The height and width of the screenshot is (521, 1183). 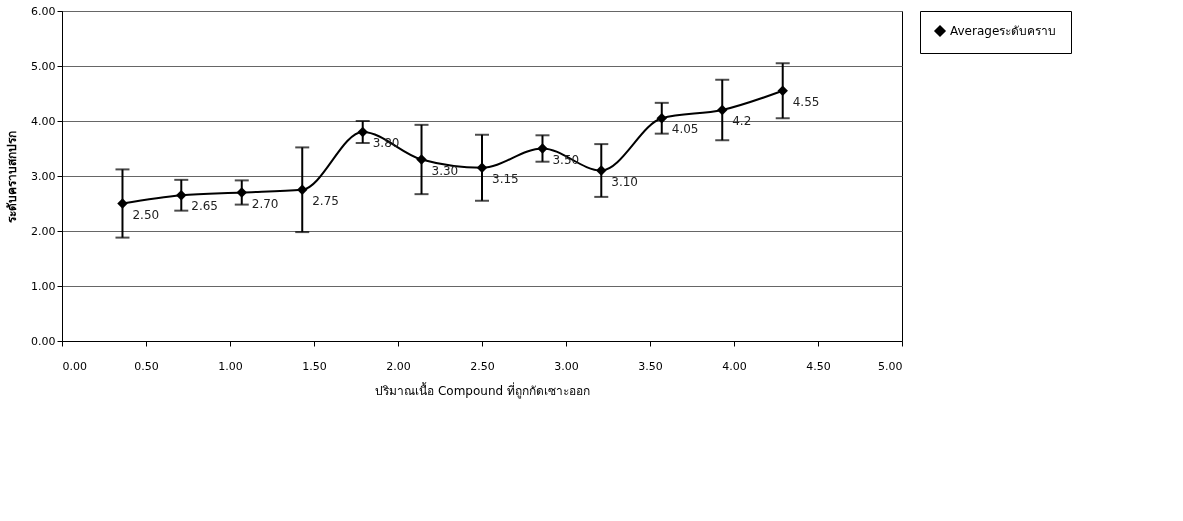 I want to click on data-label: 3.10, so click(x=624, y=181).